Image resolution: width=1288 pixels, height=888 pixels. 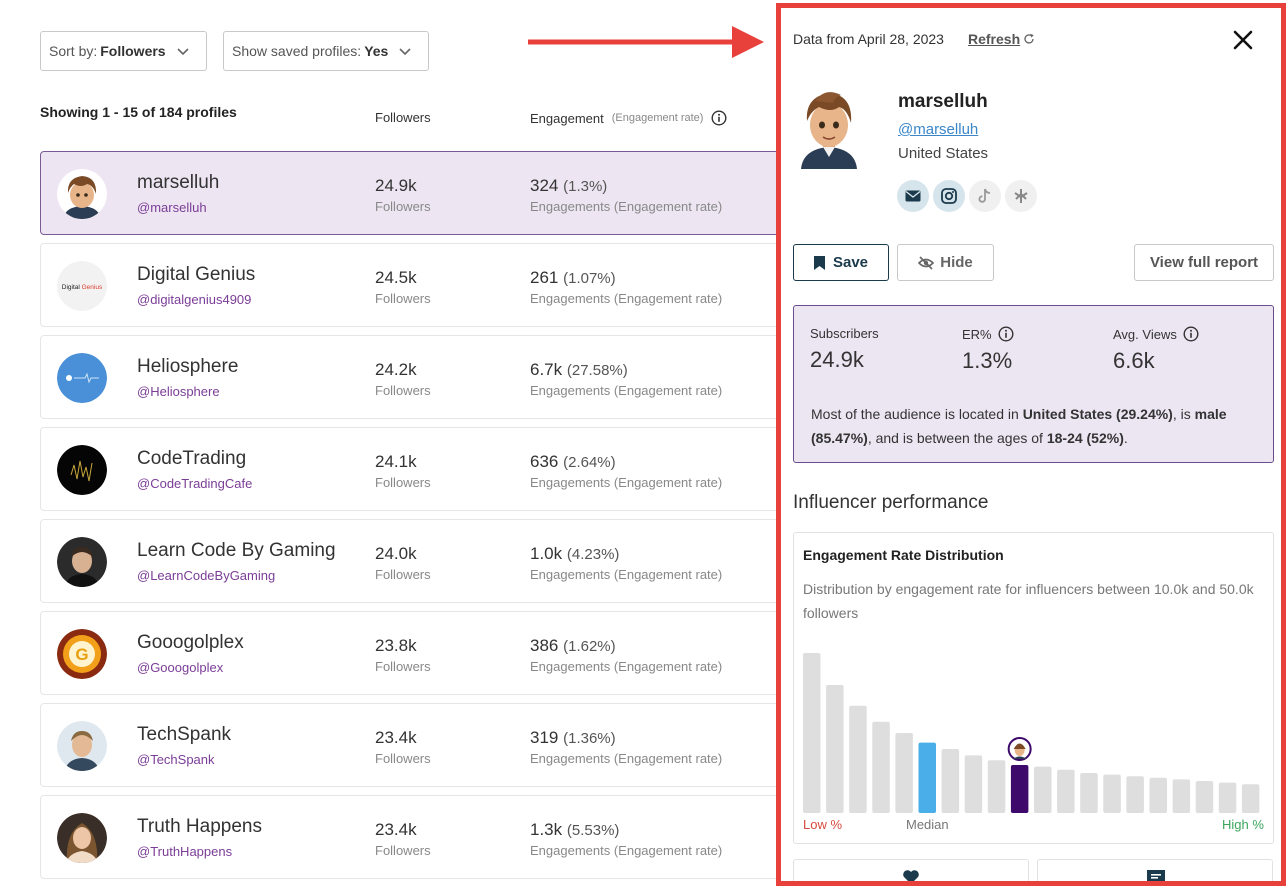 What do you see at coordinates (138, 112) in the screenshot?
I see `results-count: Showing 1 - 15 of 184 profiles` at bounding box center [138, 112].